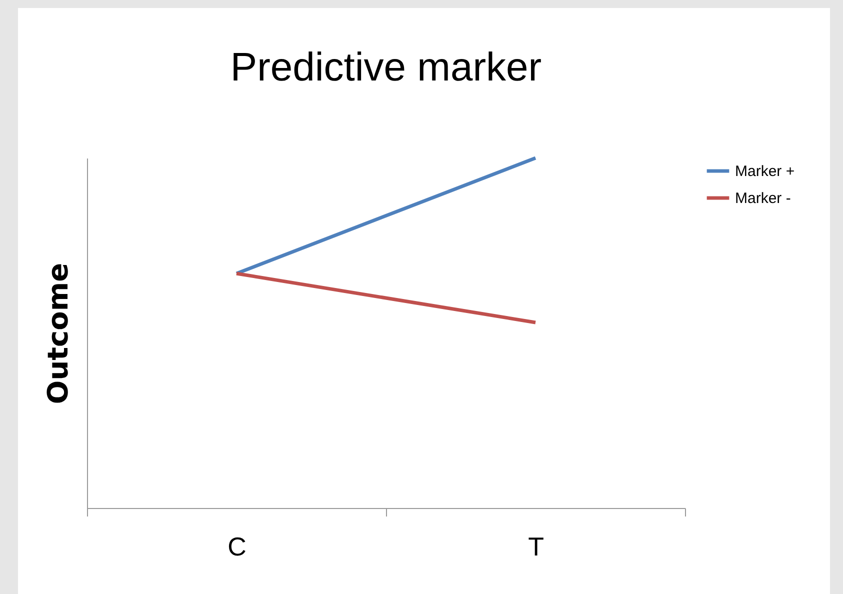 The width and height of the screenshot is (843, 594). I want to click on y-axis-title: Outcome, so click(58, 333).